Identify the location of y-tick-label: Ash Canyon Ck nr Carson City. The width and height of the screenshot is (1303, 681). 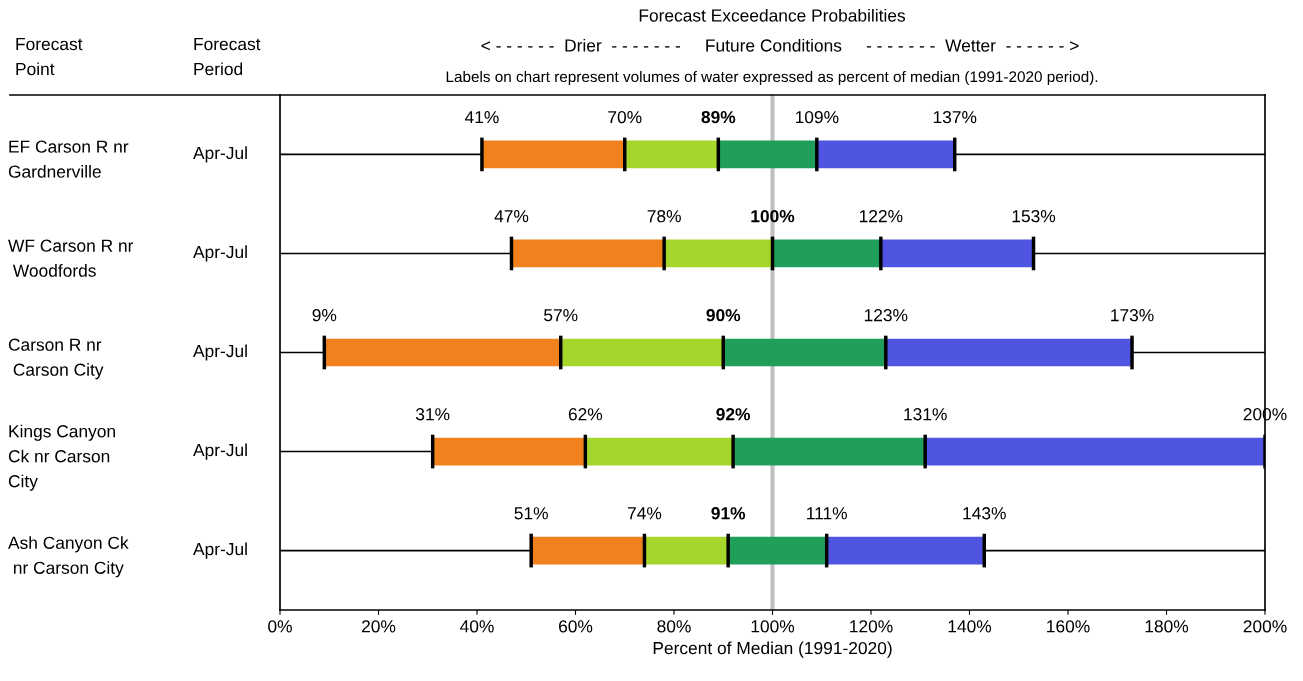
(68, 557).